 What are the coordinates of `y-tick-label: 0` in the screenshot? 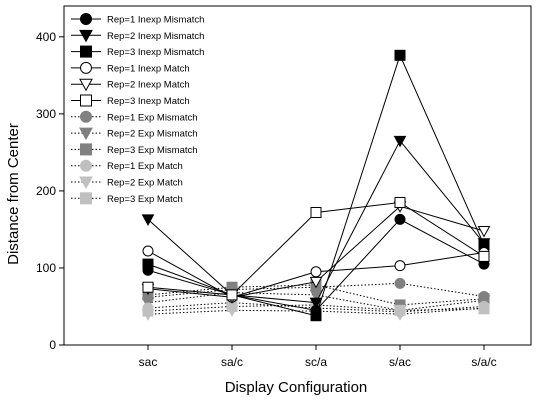 It's located at (52, 345).